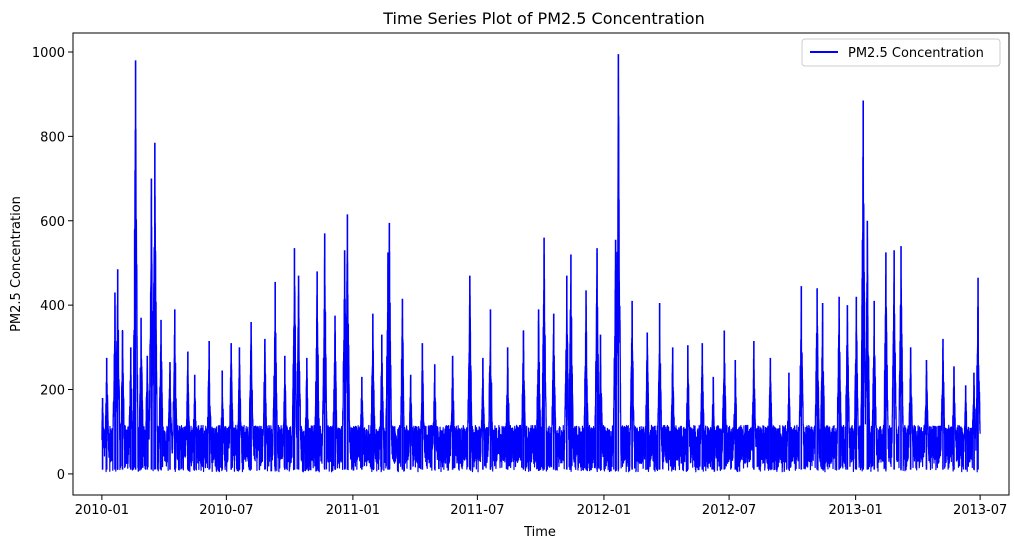 The image size is (1014, 547). Describe the element at coordinates (604, 510) in the screenshot. I see `x-tick-label: 2012-01` at that location.